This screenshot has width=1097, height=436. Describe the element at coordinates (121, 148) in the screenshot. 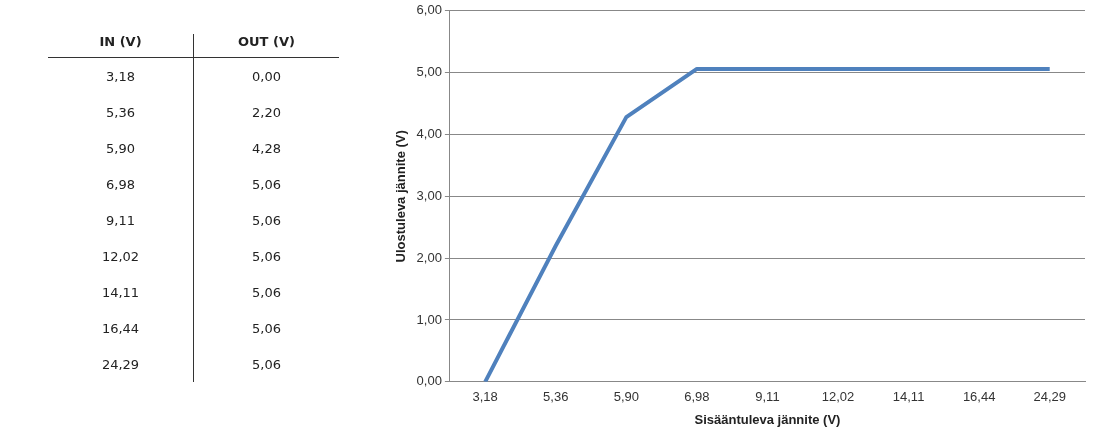

I see `text: 5,90` at that location.